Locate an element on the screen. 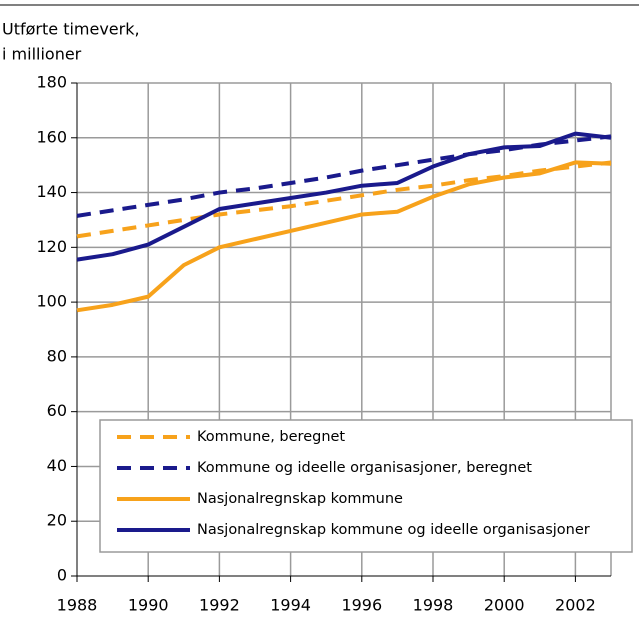 Image resolution: width=639 pixels, height=626 pixels. line-series is located at coordinates (344, 199).